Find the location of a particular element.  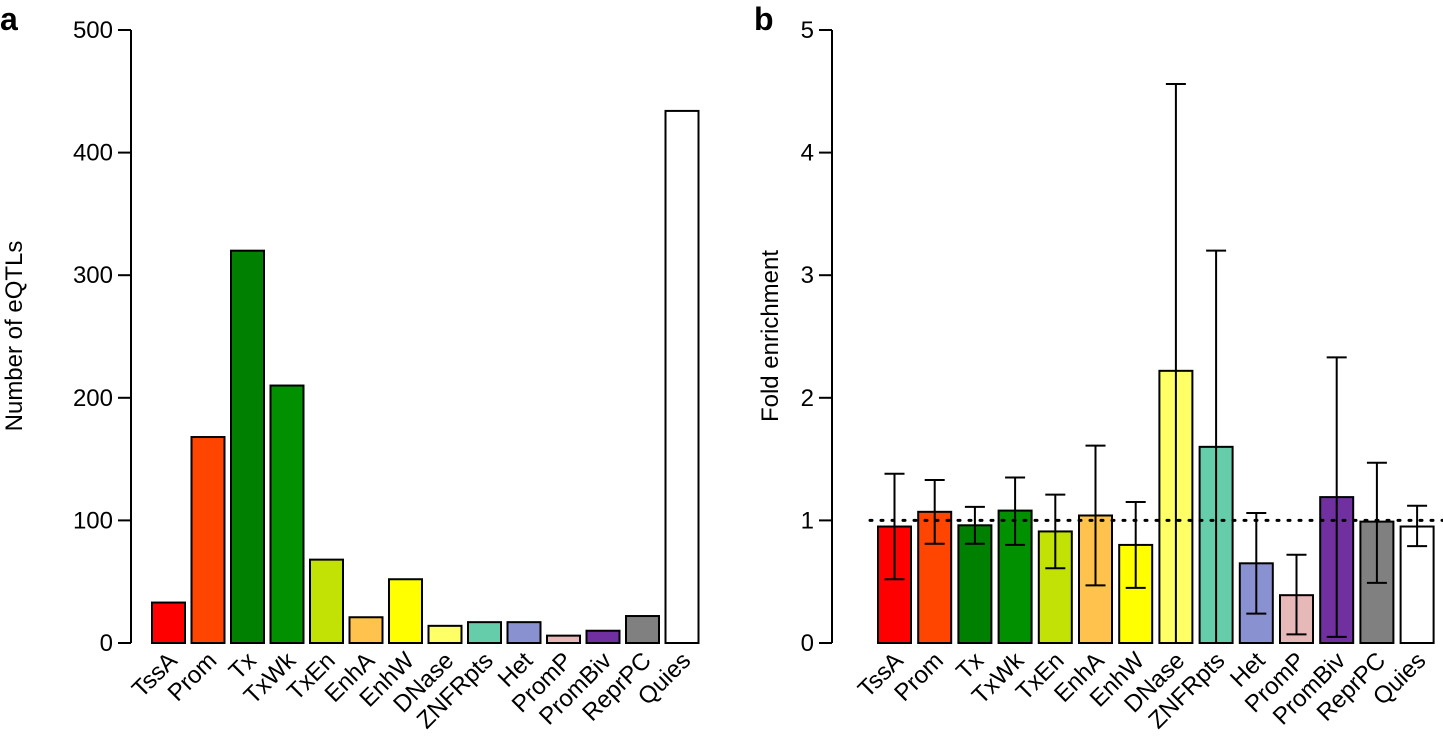

panel-b-y-tick-label: 0 is located at coordinates (807, 643).